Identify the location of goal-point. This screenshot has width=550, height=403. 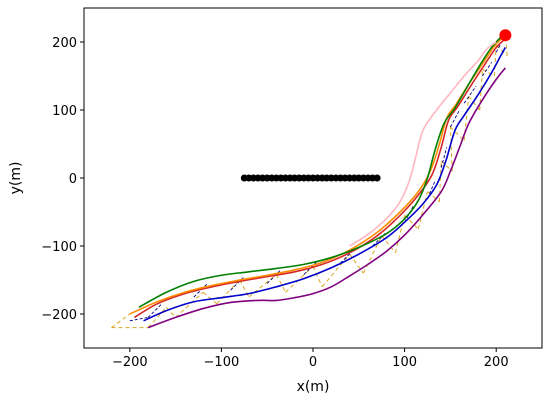
(505, 35).